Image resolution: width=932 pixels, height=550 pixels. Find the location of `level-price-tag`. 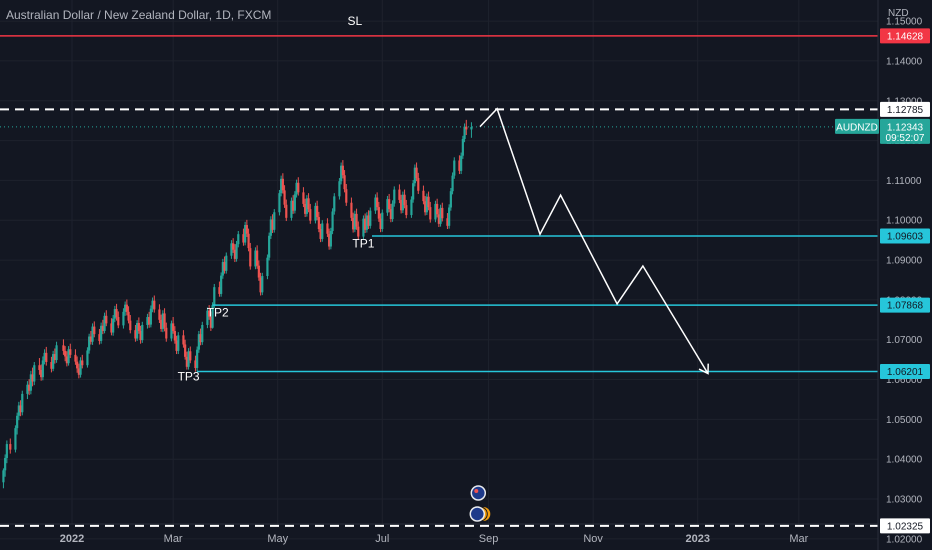

level-price-tag is located at coordinates (905, 236).